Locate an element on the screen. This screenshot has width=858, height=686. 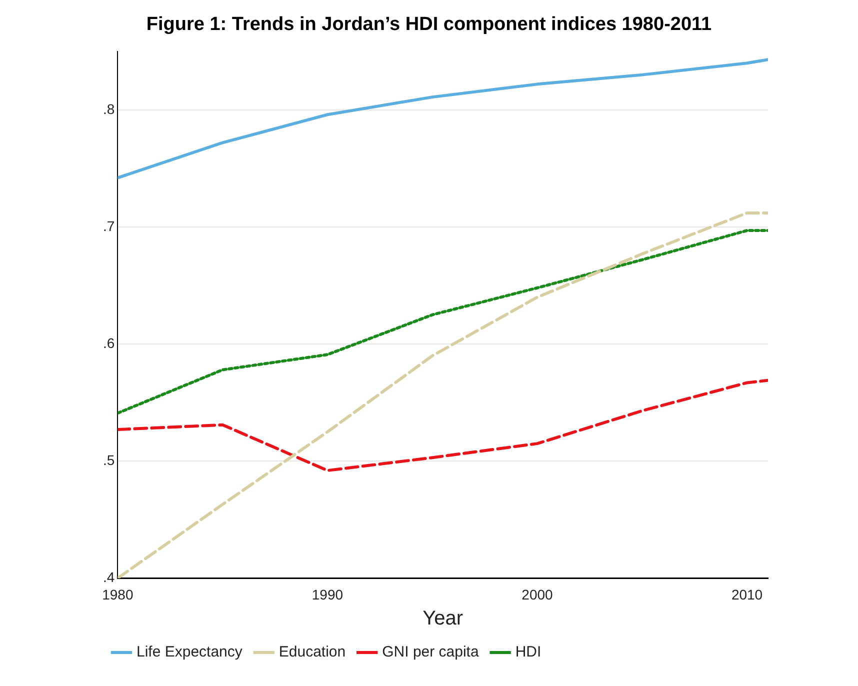
y-tick-label: .4 is located at coordinates (108, 577).